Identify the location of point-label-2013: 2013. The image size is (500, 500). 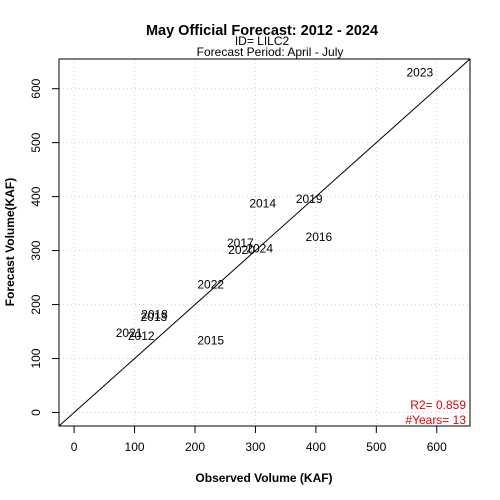
(154, 317).